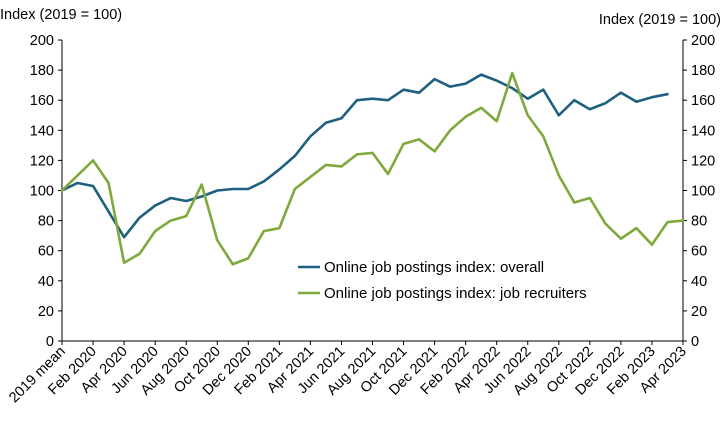 The image size is (725, 426). Describe the element at coordinates (703, 41) in the screenshot. I see `right-tick-label: 200` at that location.